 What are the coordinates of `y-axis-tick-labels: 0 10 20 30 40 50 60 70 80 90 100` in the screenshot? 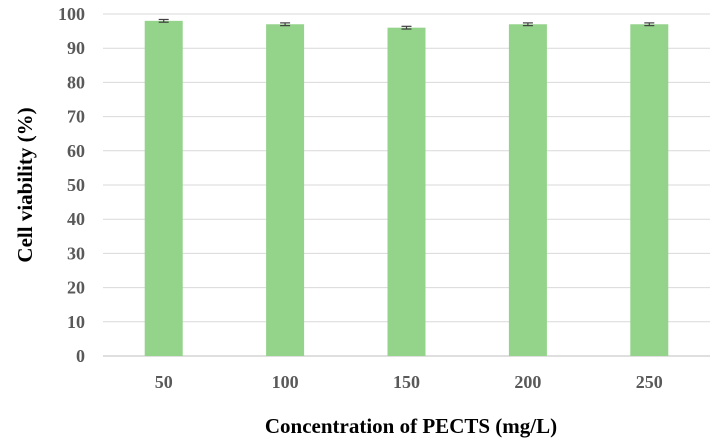 It's located at (71, 185).